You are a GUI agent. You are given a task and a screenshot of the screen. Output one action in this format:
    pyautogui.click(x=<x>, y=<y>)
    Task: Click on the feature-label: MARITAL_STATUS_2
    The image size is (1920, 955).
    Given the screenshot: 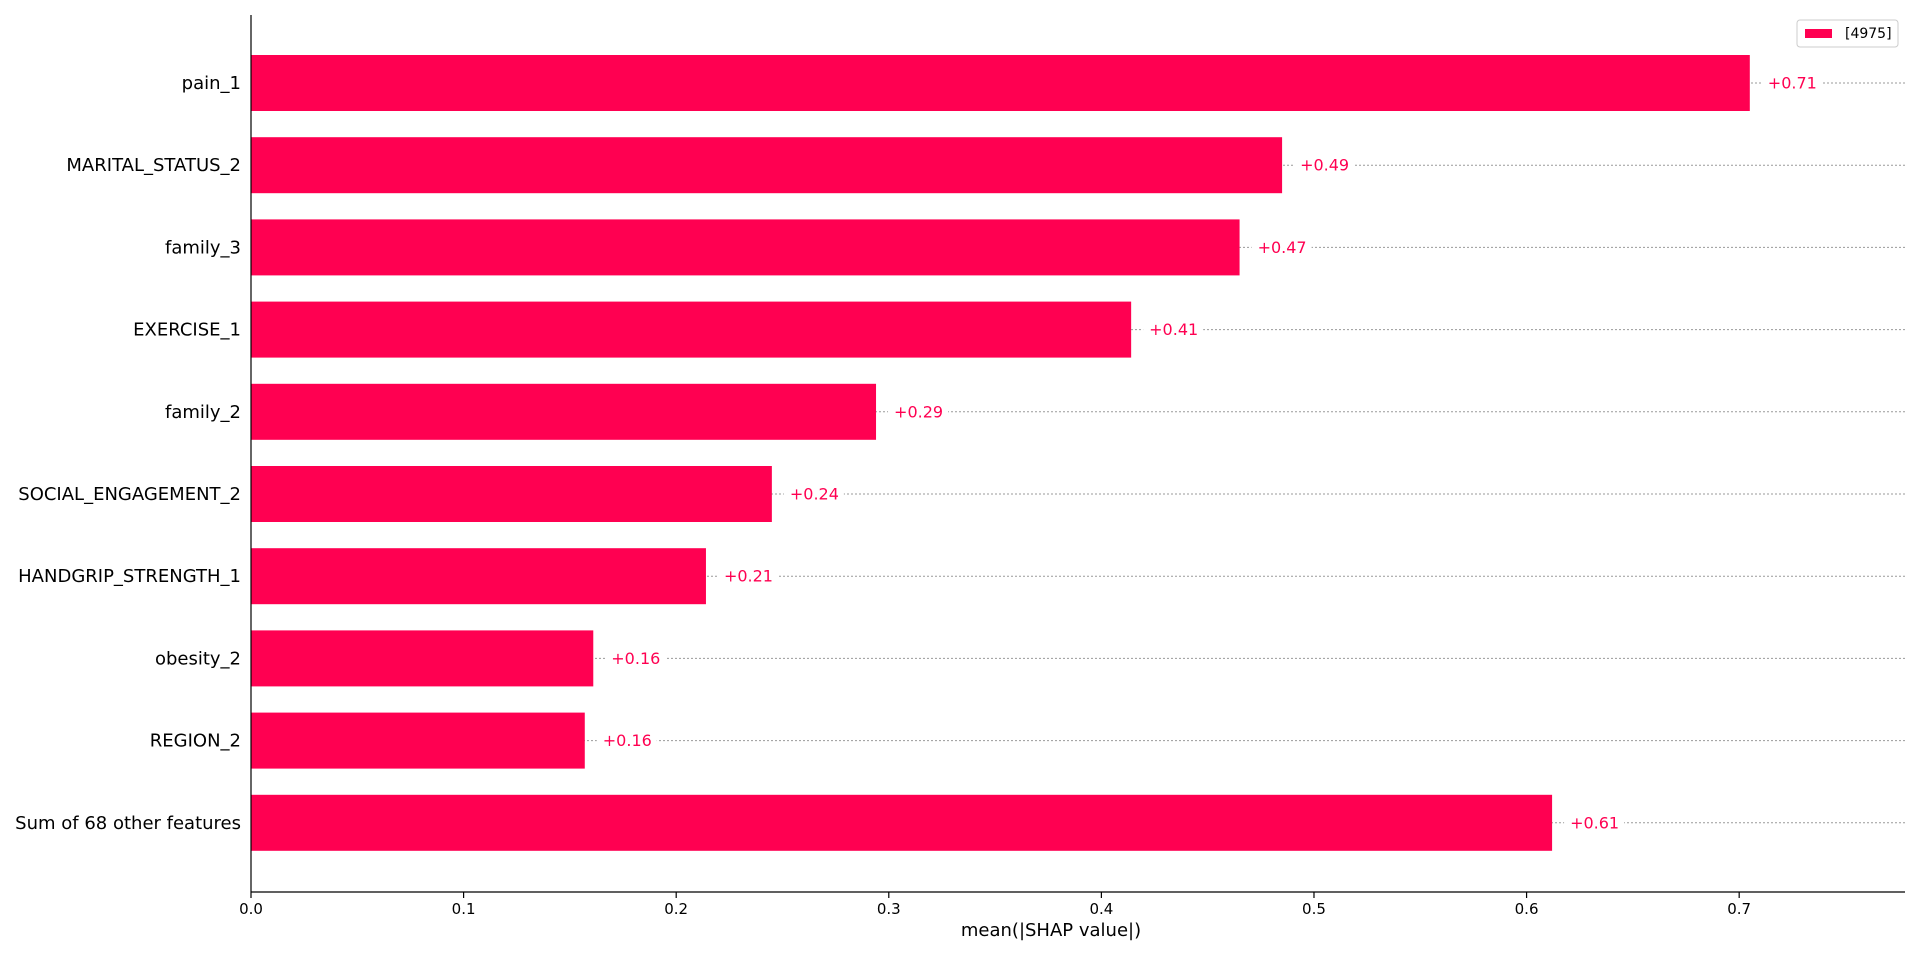 What is the action you would take?
    pyautogui.click(x=153, y=165)
    